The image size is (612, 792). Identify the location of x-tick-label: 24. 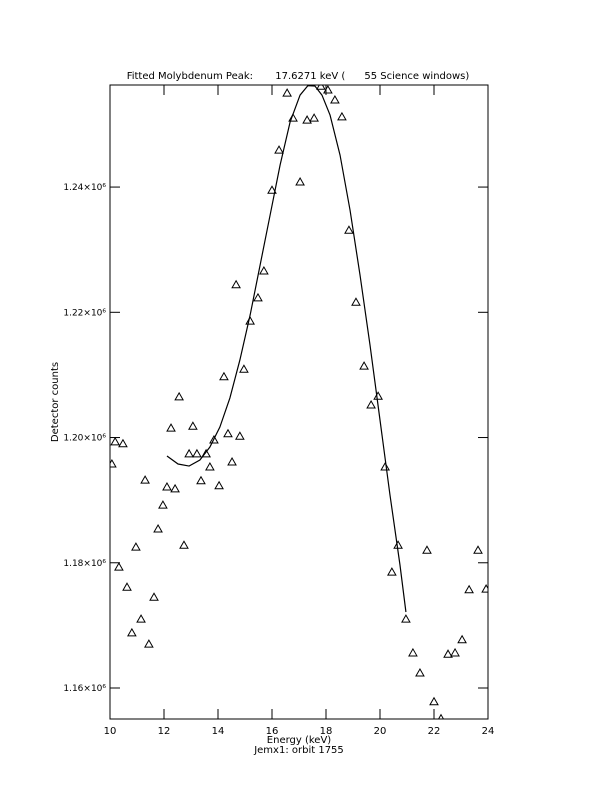
(488, 731).